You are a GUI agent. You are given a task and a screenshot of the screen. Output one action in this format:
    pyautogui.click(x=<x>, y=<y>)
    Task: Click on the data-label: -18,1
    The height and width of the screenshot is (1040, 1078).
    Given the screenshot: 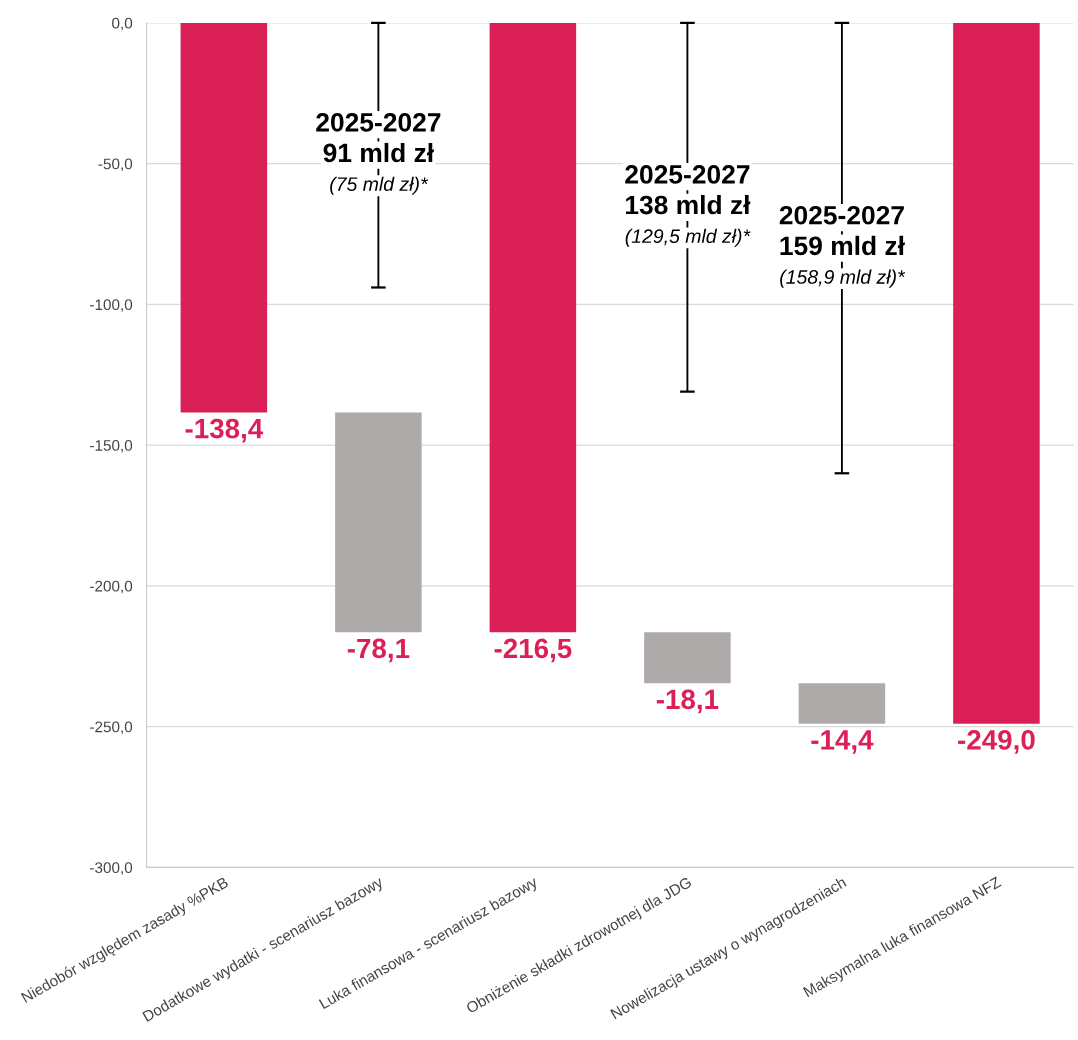 What is the action you would take?
    pyautogui.click(x=687, y=701)
    